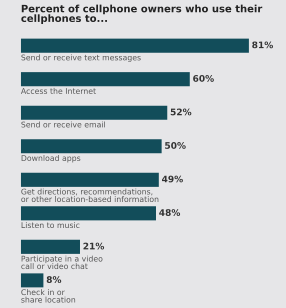 The width and height of the screenshot is (286, 308). What do you see at coordinates (172, 179) in the screenshot?
I see `data-label: 49%` at bounding box center [172, 179].